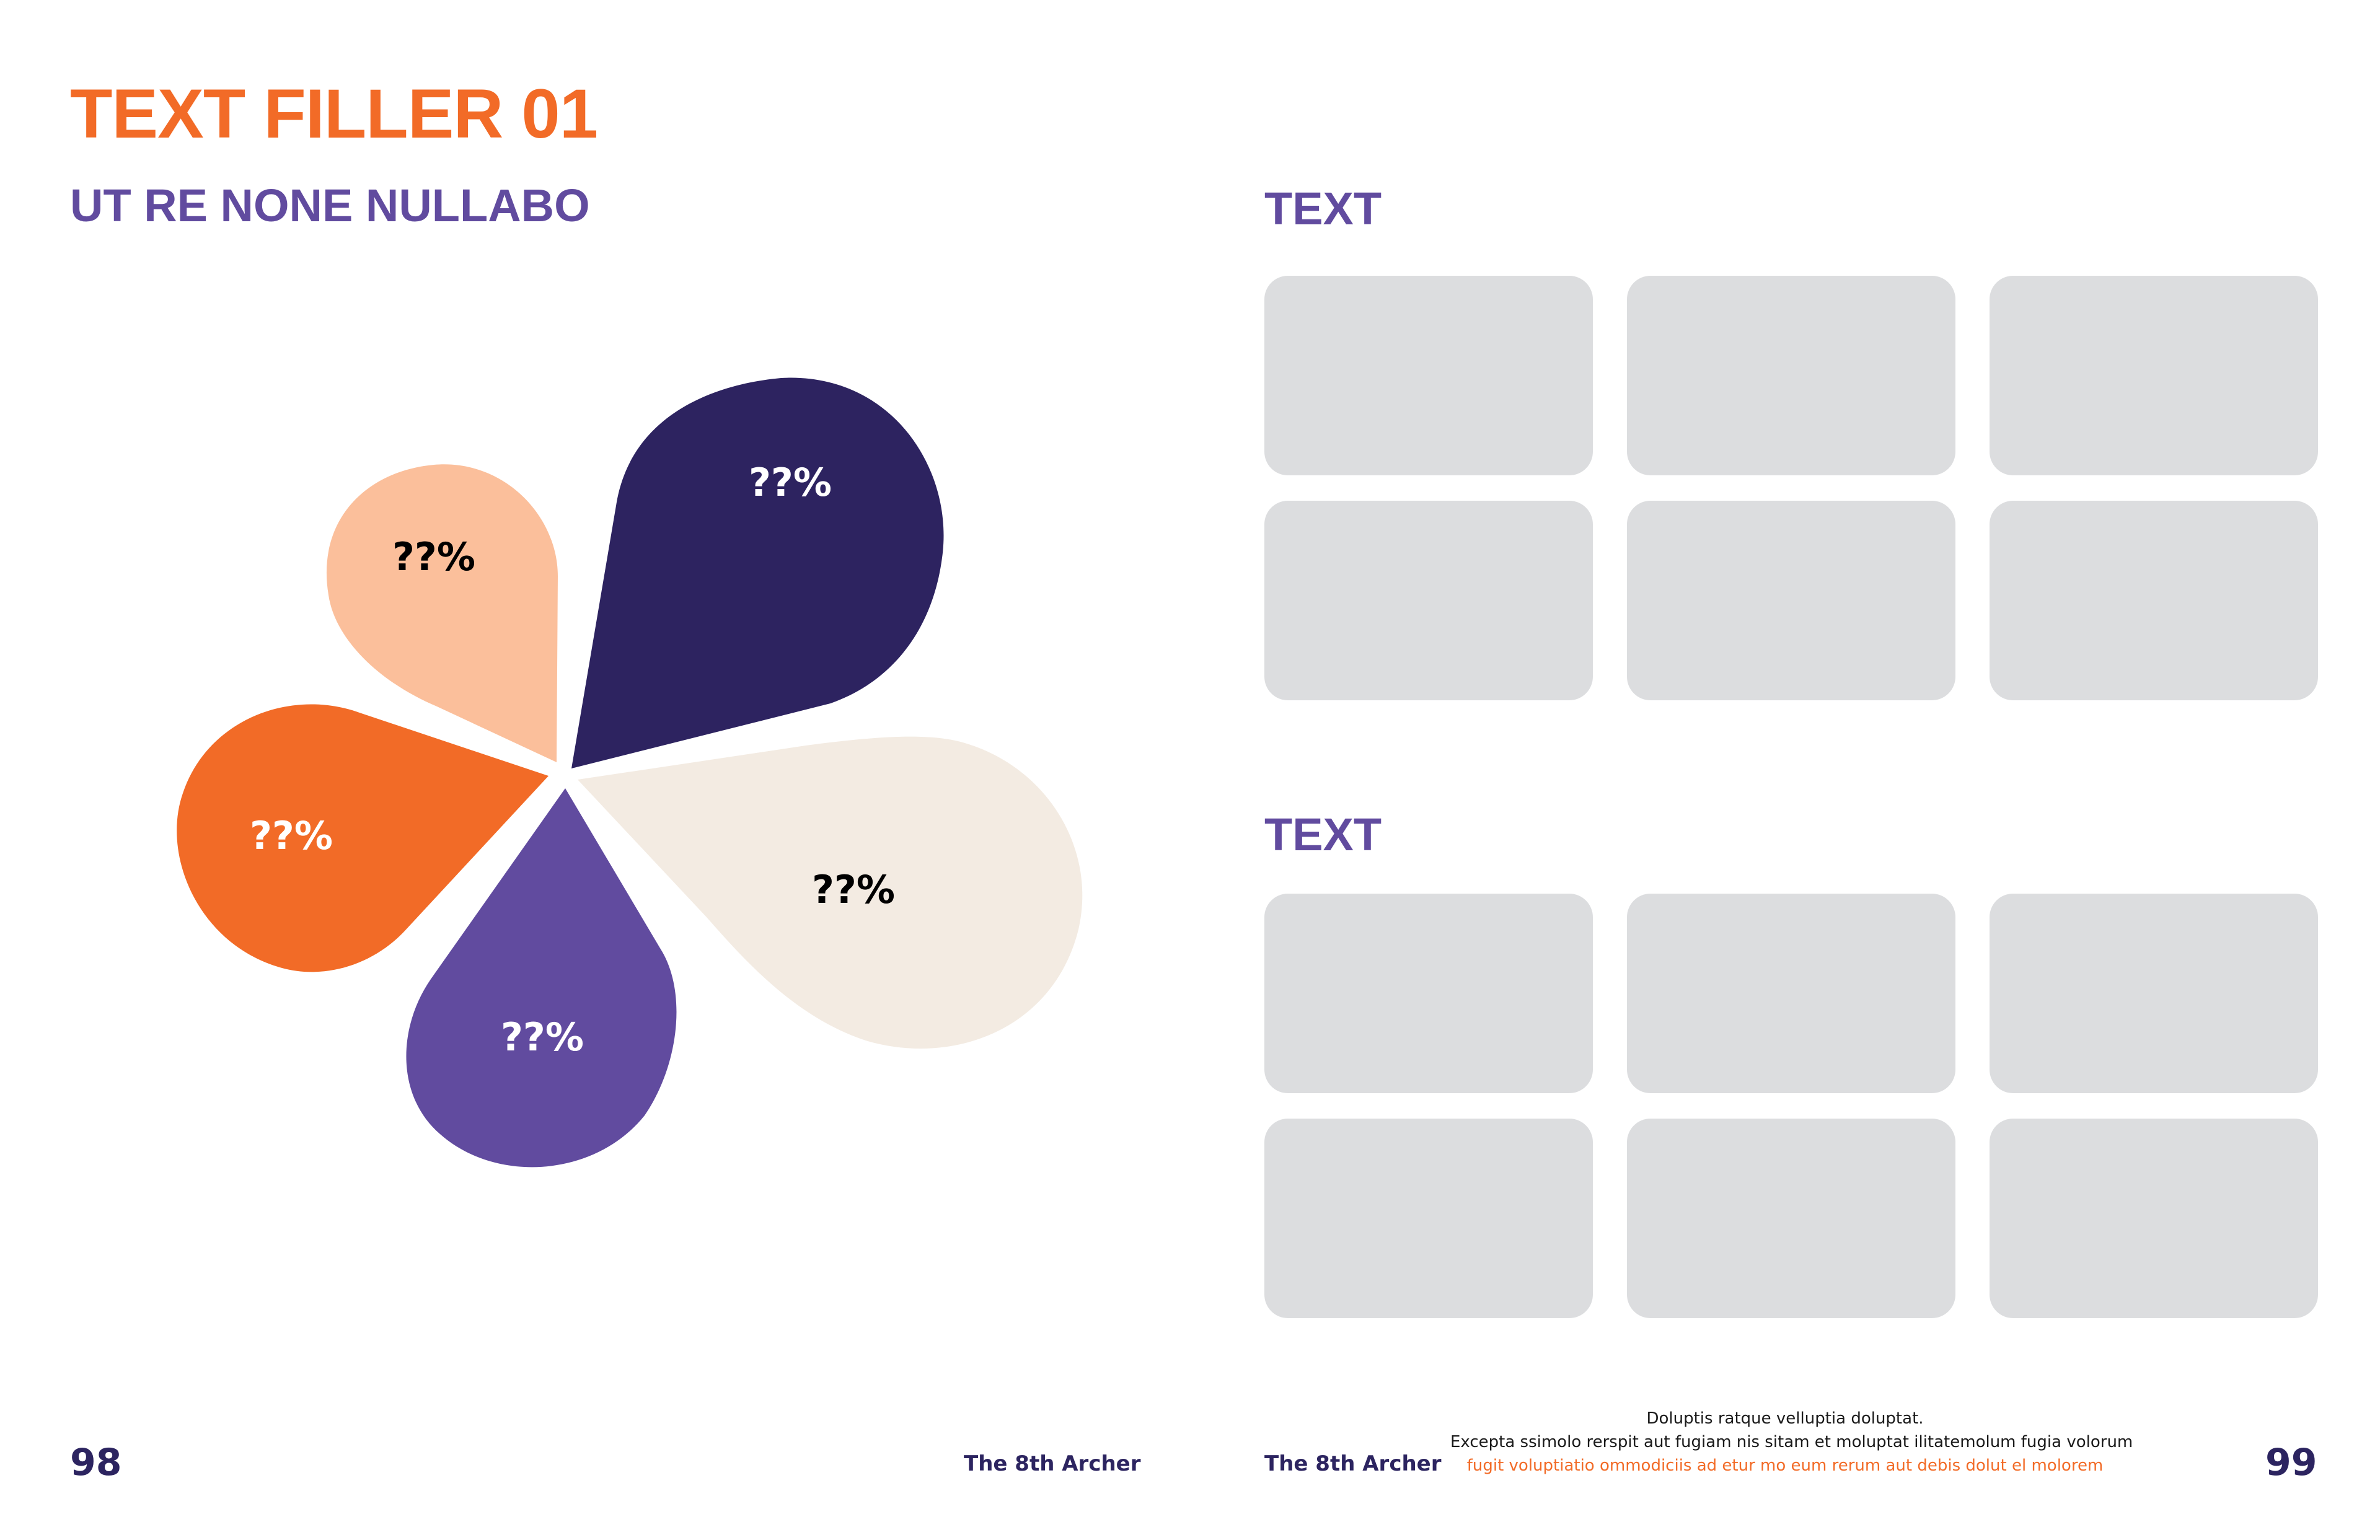  Describe the element at coordinates (96, 1462) in the screenshot. I see `page-number-left: 98` at that location.